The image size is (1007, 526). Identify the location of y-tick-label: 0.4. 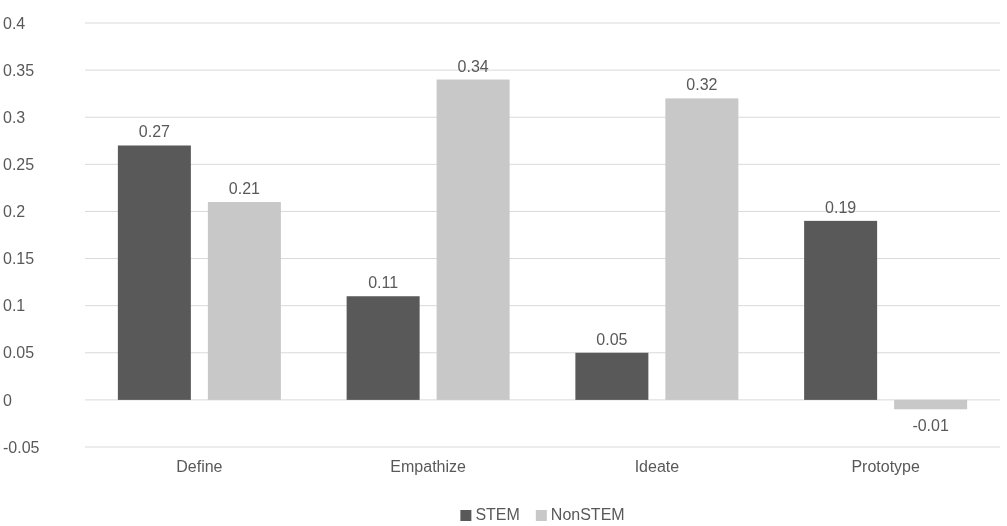
(14, 23).